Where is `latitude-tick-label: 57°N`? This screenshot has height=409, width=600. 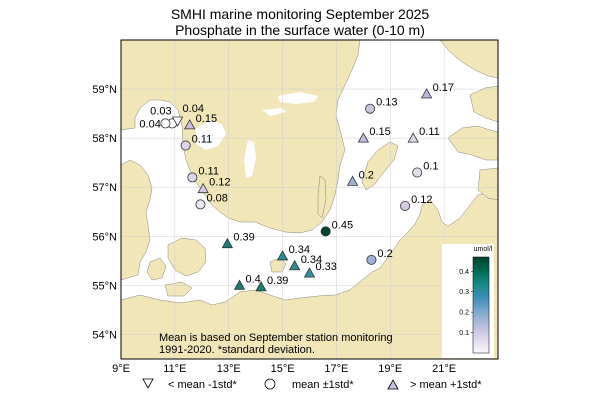
latitude-tick-label: 57°N is located at coordinates (104, 188).